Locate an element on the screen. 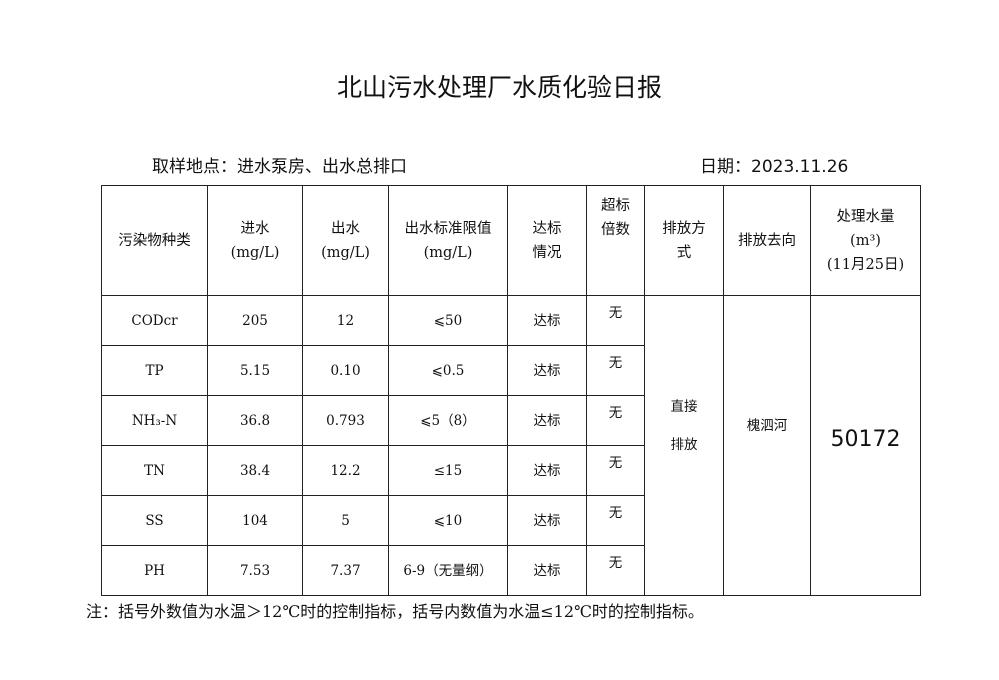 The height and width of the screenshot is (680, 999). cell-limit: ⩽0.5 is located at coordinates (448, 370).